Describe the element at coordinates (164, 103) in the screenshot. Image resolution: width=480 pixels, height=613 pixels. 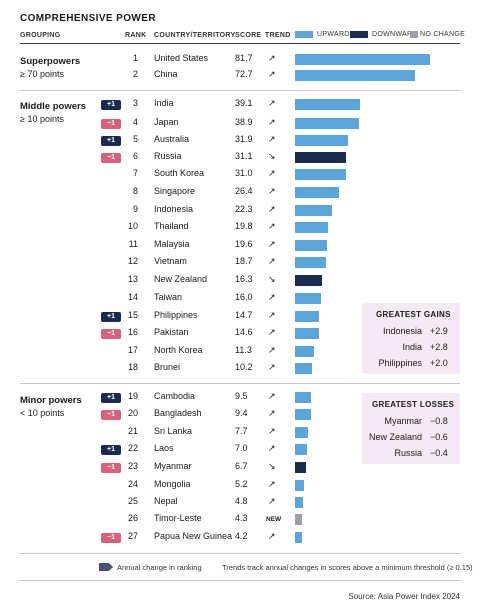
I see `country-label: India` at that location.